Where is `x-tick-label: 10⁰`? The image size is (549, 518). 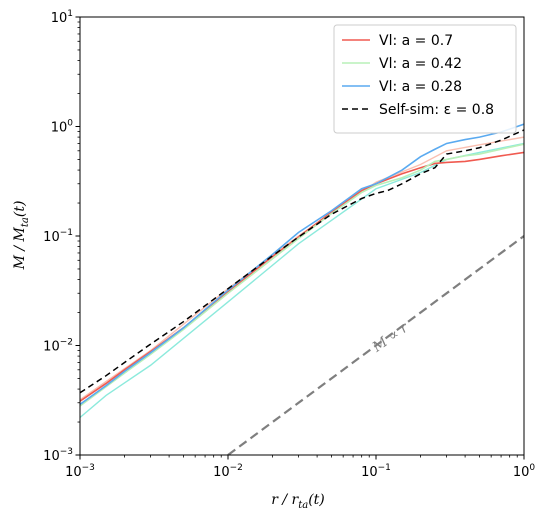 x-tick-label: 10⁰ is located at coordinates (524, 471).